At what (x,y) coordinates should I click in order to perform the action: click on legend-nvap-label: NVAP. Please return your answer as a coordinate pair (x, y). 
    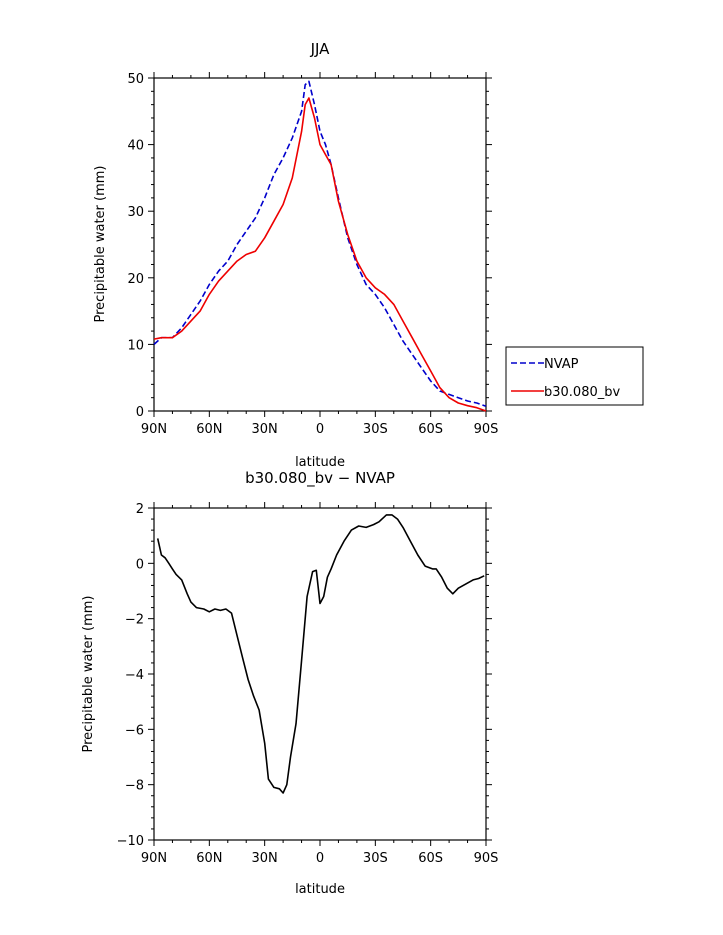
    Looking at the image, I should click on (561, 364).